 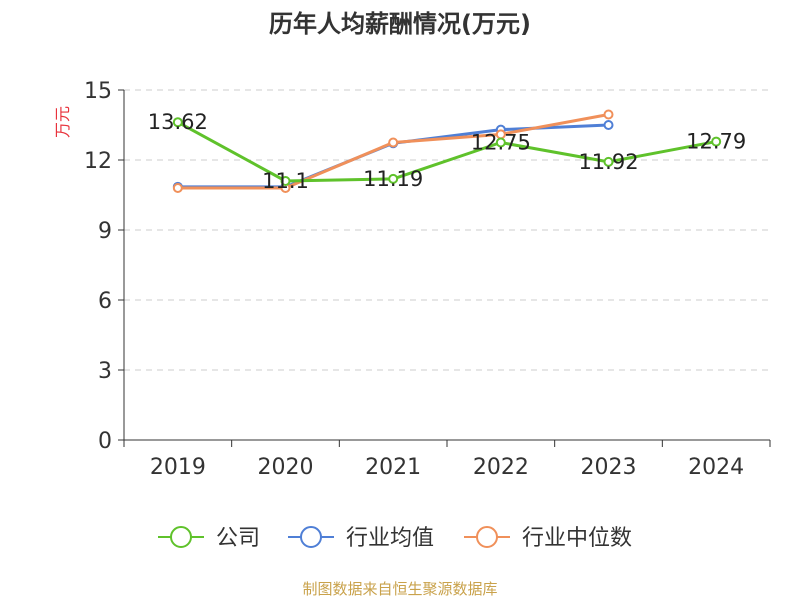 I want to click on legend-item-0: 公司, so click(x=209, y=538).